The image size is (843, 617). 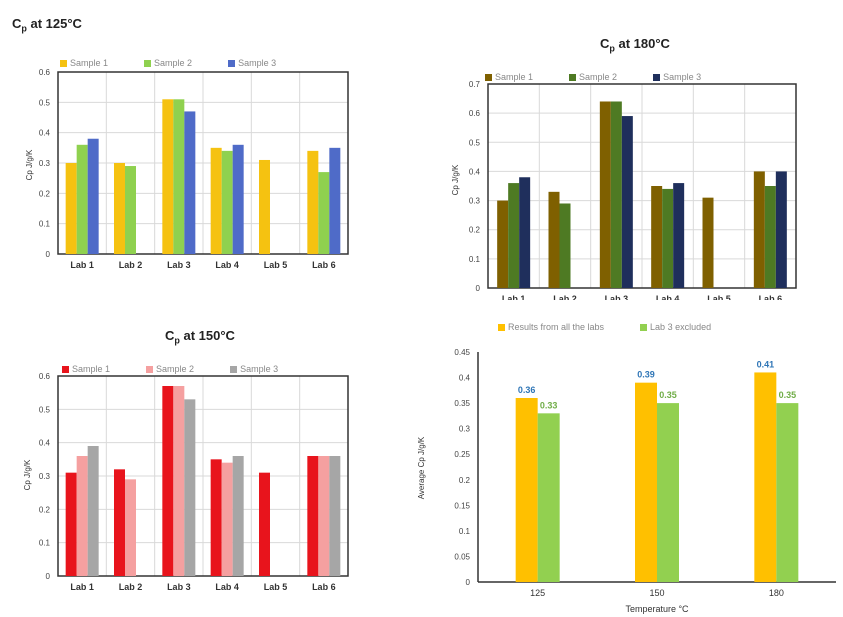 What do you see at coordinates (47, 25) in the screenshot?
I see `chart-title: Cp at 125°C` at bounding box center [47, 25].